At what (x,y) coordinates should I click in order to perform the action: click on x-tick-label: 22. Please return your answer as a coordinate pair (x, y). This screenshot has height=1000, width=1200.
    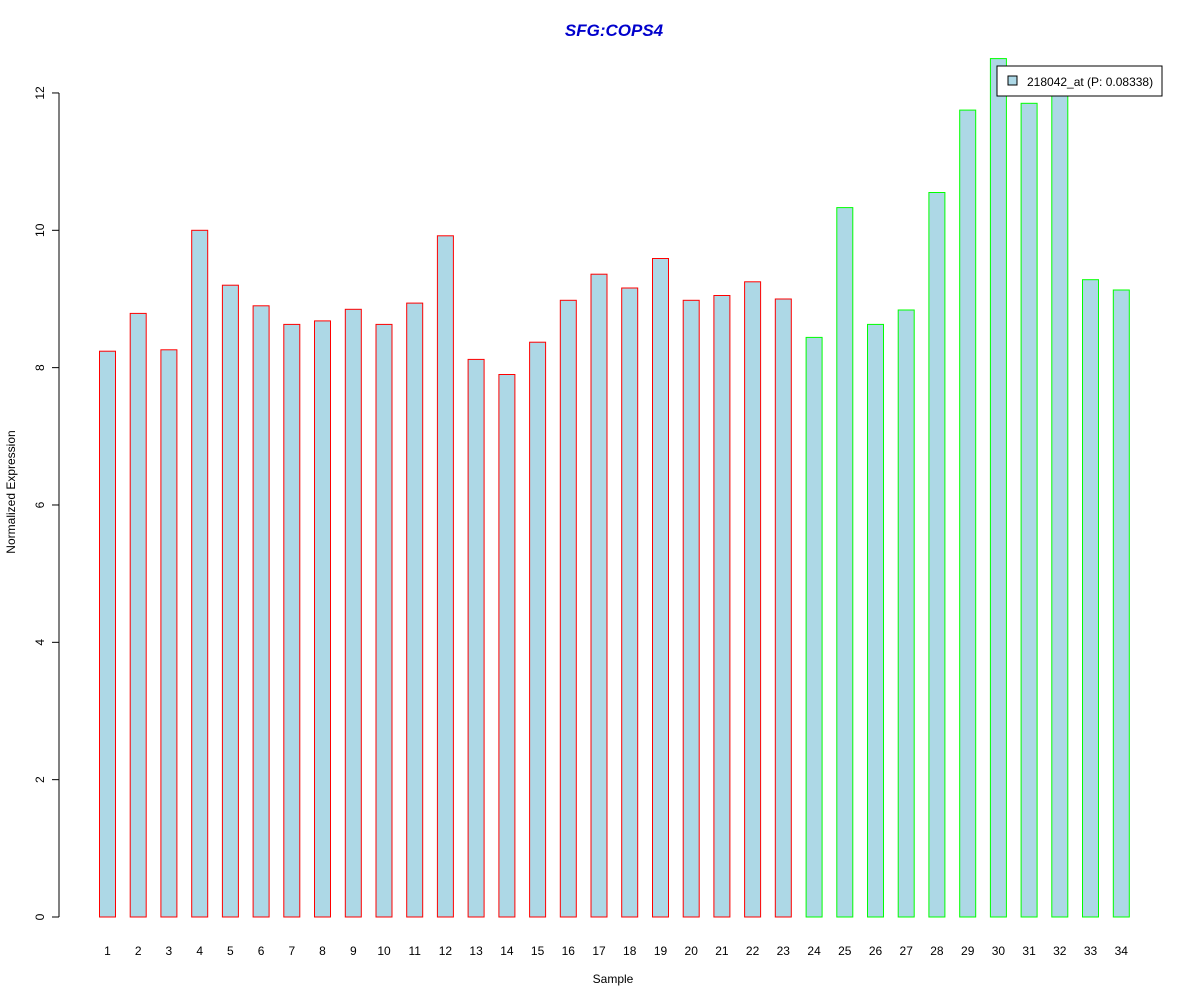
    Looking at the image, I should click on (753, 951).